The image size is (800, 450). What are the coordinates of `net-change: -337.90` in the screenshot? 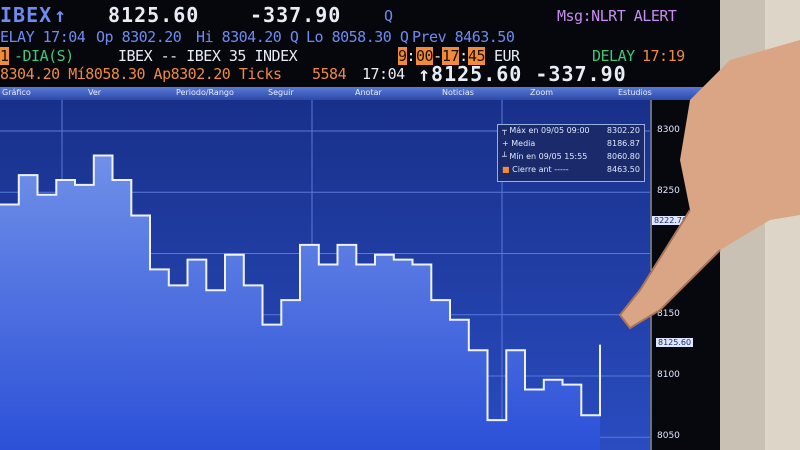 It's located at (296, 15).